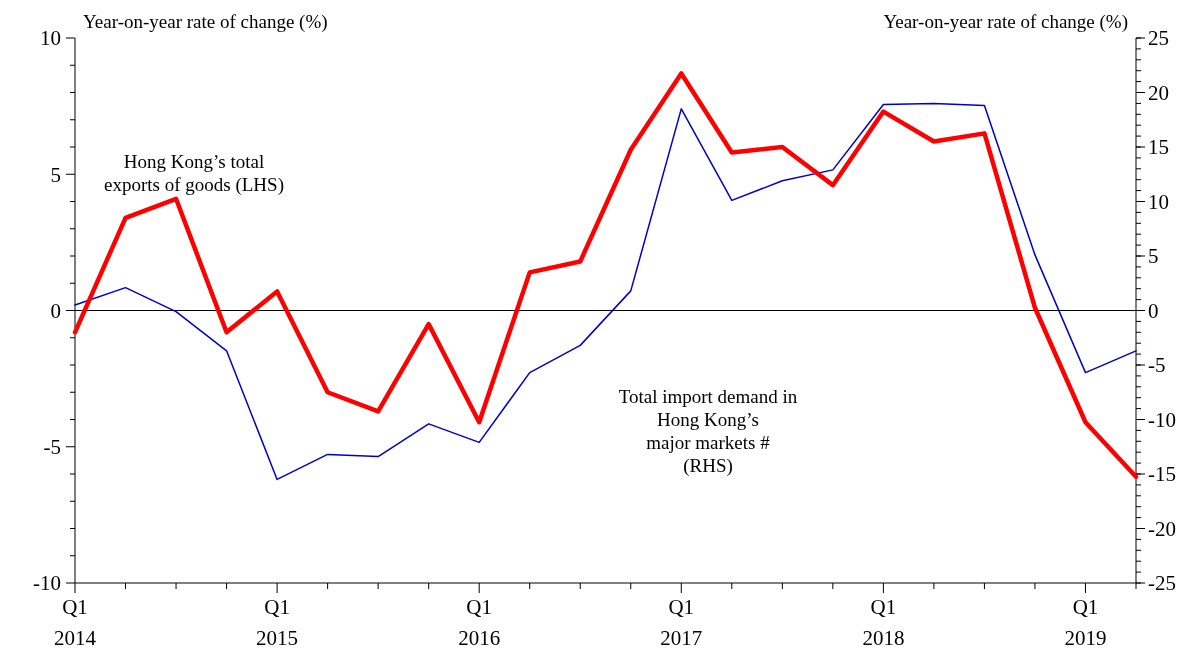 The image size is (1196, 659). Describe the element at coordinates (1153, 310) in the screenshot. I see `y2-tick-label: 0` at that location.